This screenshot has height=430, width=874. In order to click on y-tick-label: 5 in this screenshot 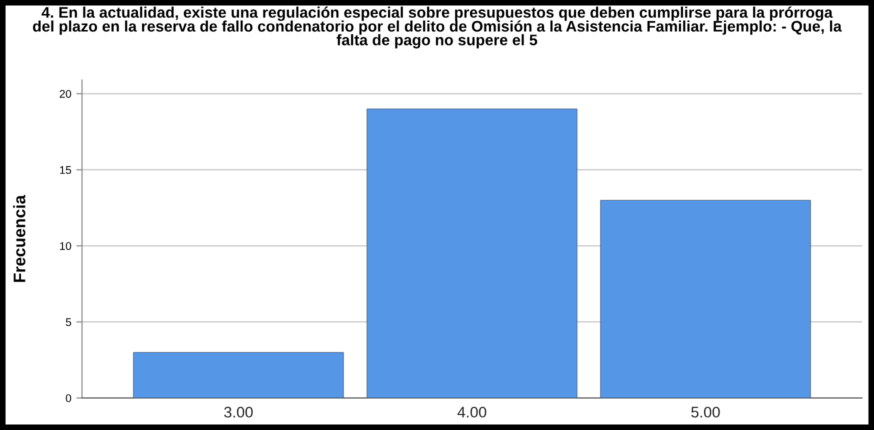, I will do `click(69, 322)`.